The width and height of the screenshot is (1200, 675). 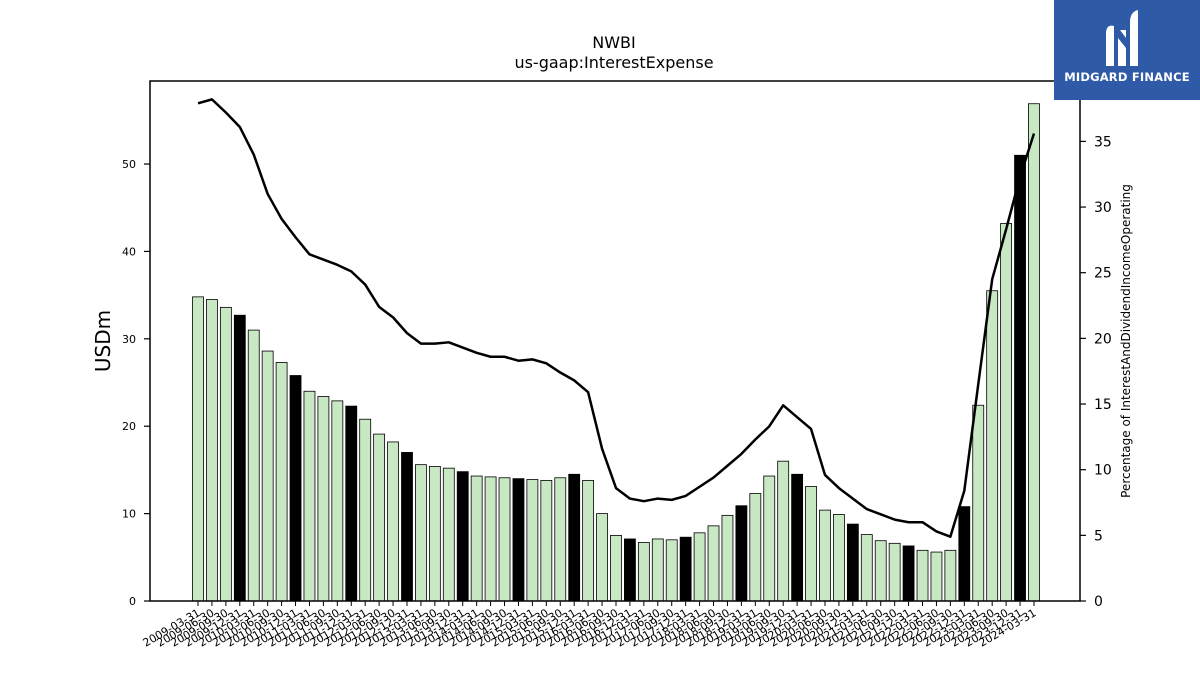 I want to click on left-y-axis: 0 10 20 30 40 50, so click(x=136, y=383).